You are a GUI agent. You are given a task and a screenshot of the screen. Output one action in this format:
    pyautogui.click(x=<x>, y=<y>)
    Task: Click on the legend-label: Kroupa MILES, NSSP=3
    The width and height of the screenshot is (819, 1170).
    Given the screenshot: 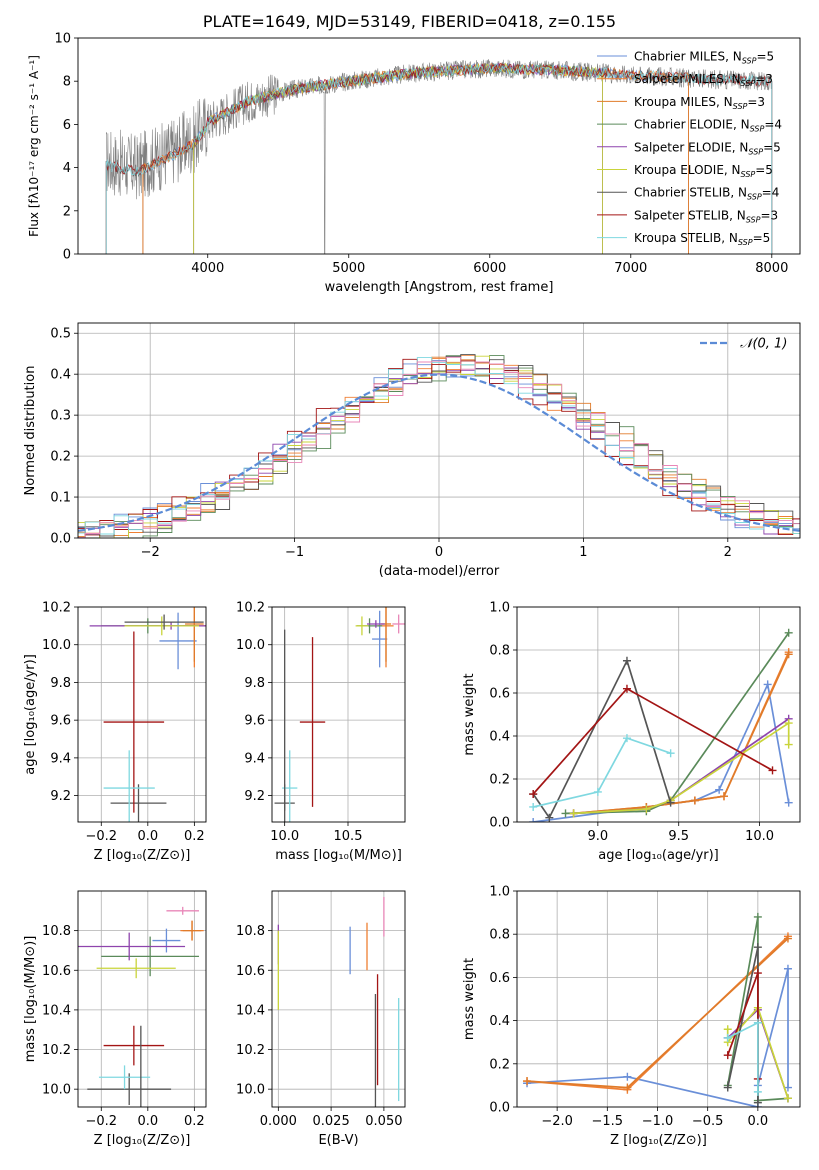 What is the action you would take?
    pyautogui.click(x=699, y=103)
    